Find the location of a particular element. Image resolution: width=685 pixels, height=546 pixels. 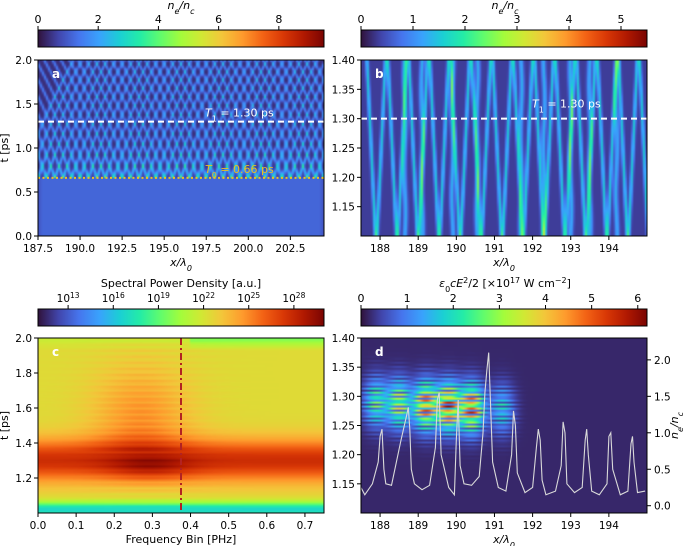

y-tick-label: 1.6 is located at coordinates (23, 409).